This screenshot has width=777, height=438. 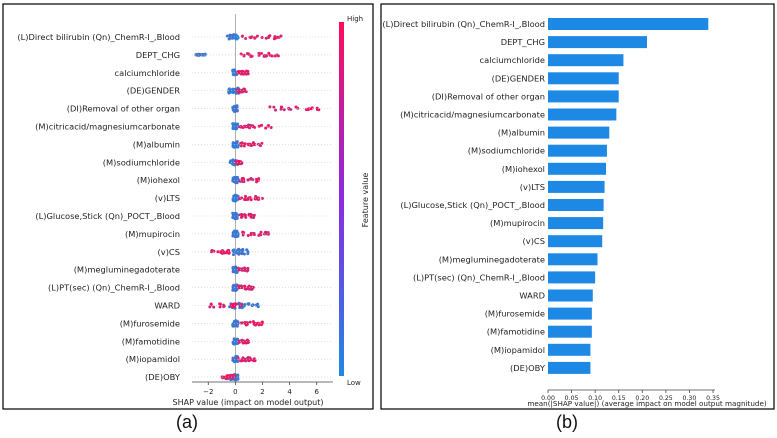 What do you see at coordinates (534, 241) in the screenshot?
I see `bar-category-label: (v)CS` at bounding box center [534, 241].